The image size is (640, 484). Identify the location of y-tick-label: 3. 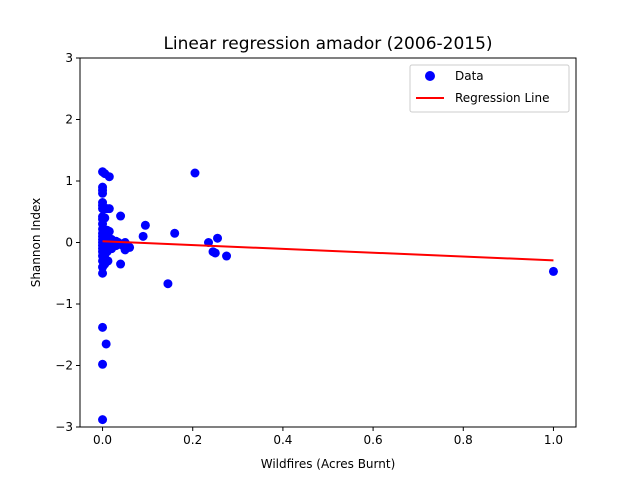
(69, 58).